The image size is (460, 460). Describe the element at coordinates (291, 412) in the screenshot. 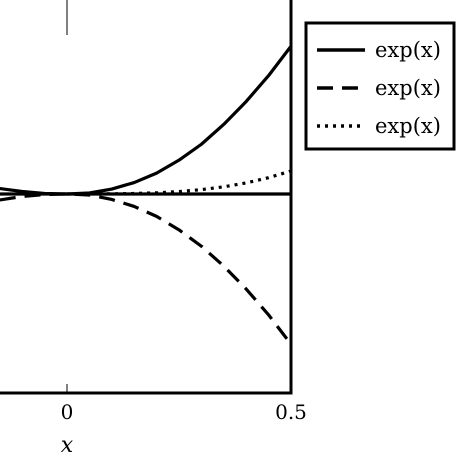

I see `x-tick-label: 0.5` at that location.